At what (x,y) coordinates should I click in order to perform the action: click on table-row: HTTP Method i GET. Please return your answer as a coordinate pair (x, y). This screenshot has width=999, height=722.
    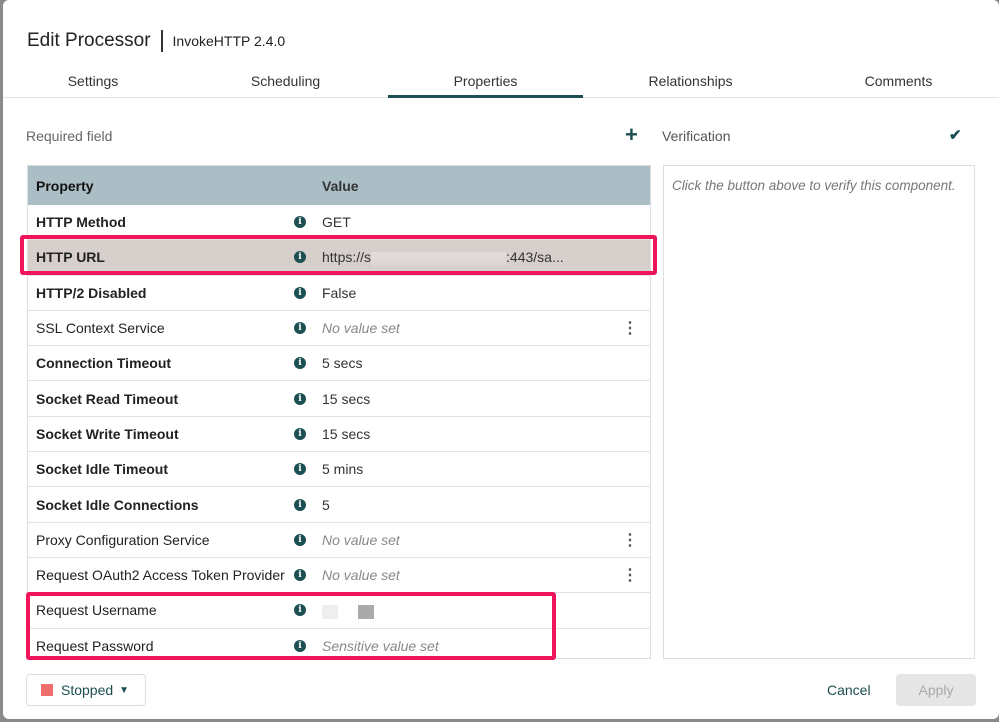
    Looking at the image, I should click on (339, 223).